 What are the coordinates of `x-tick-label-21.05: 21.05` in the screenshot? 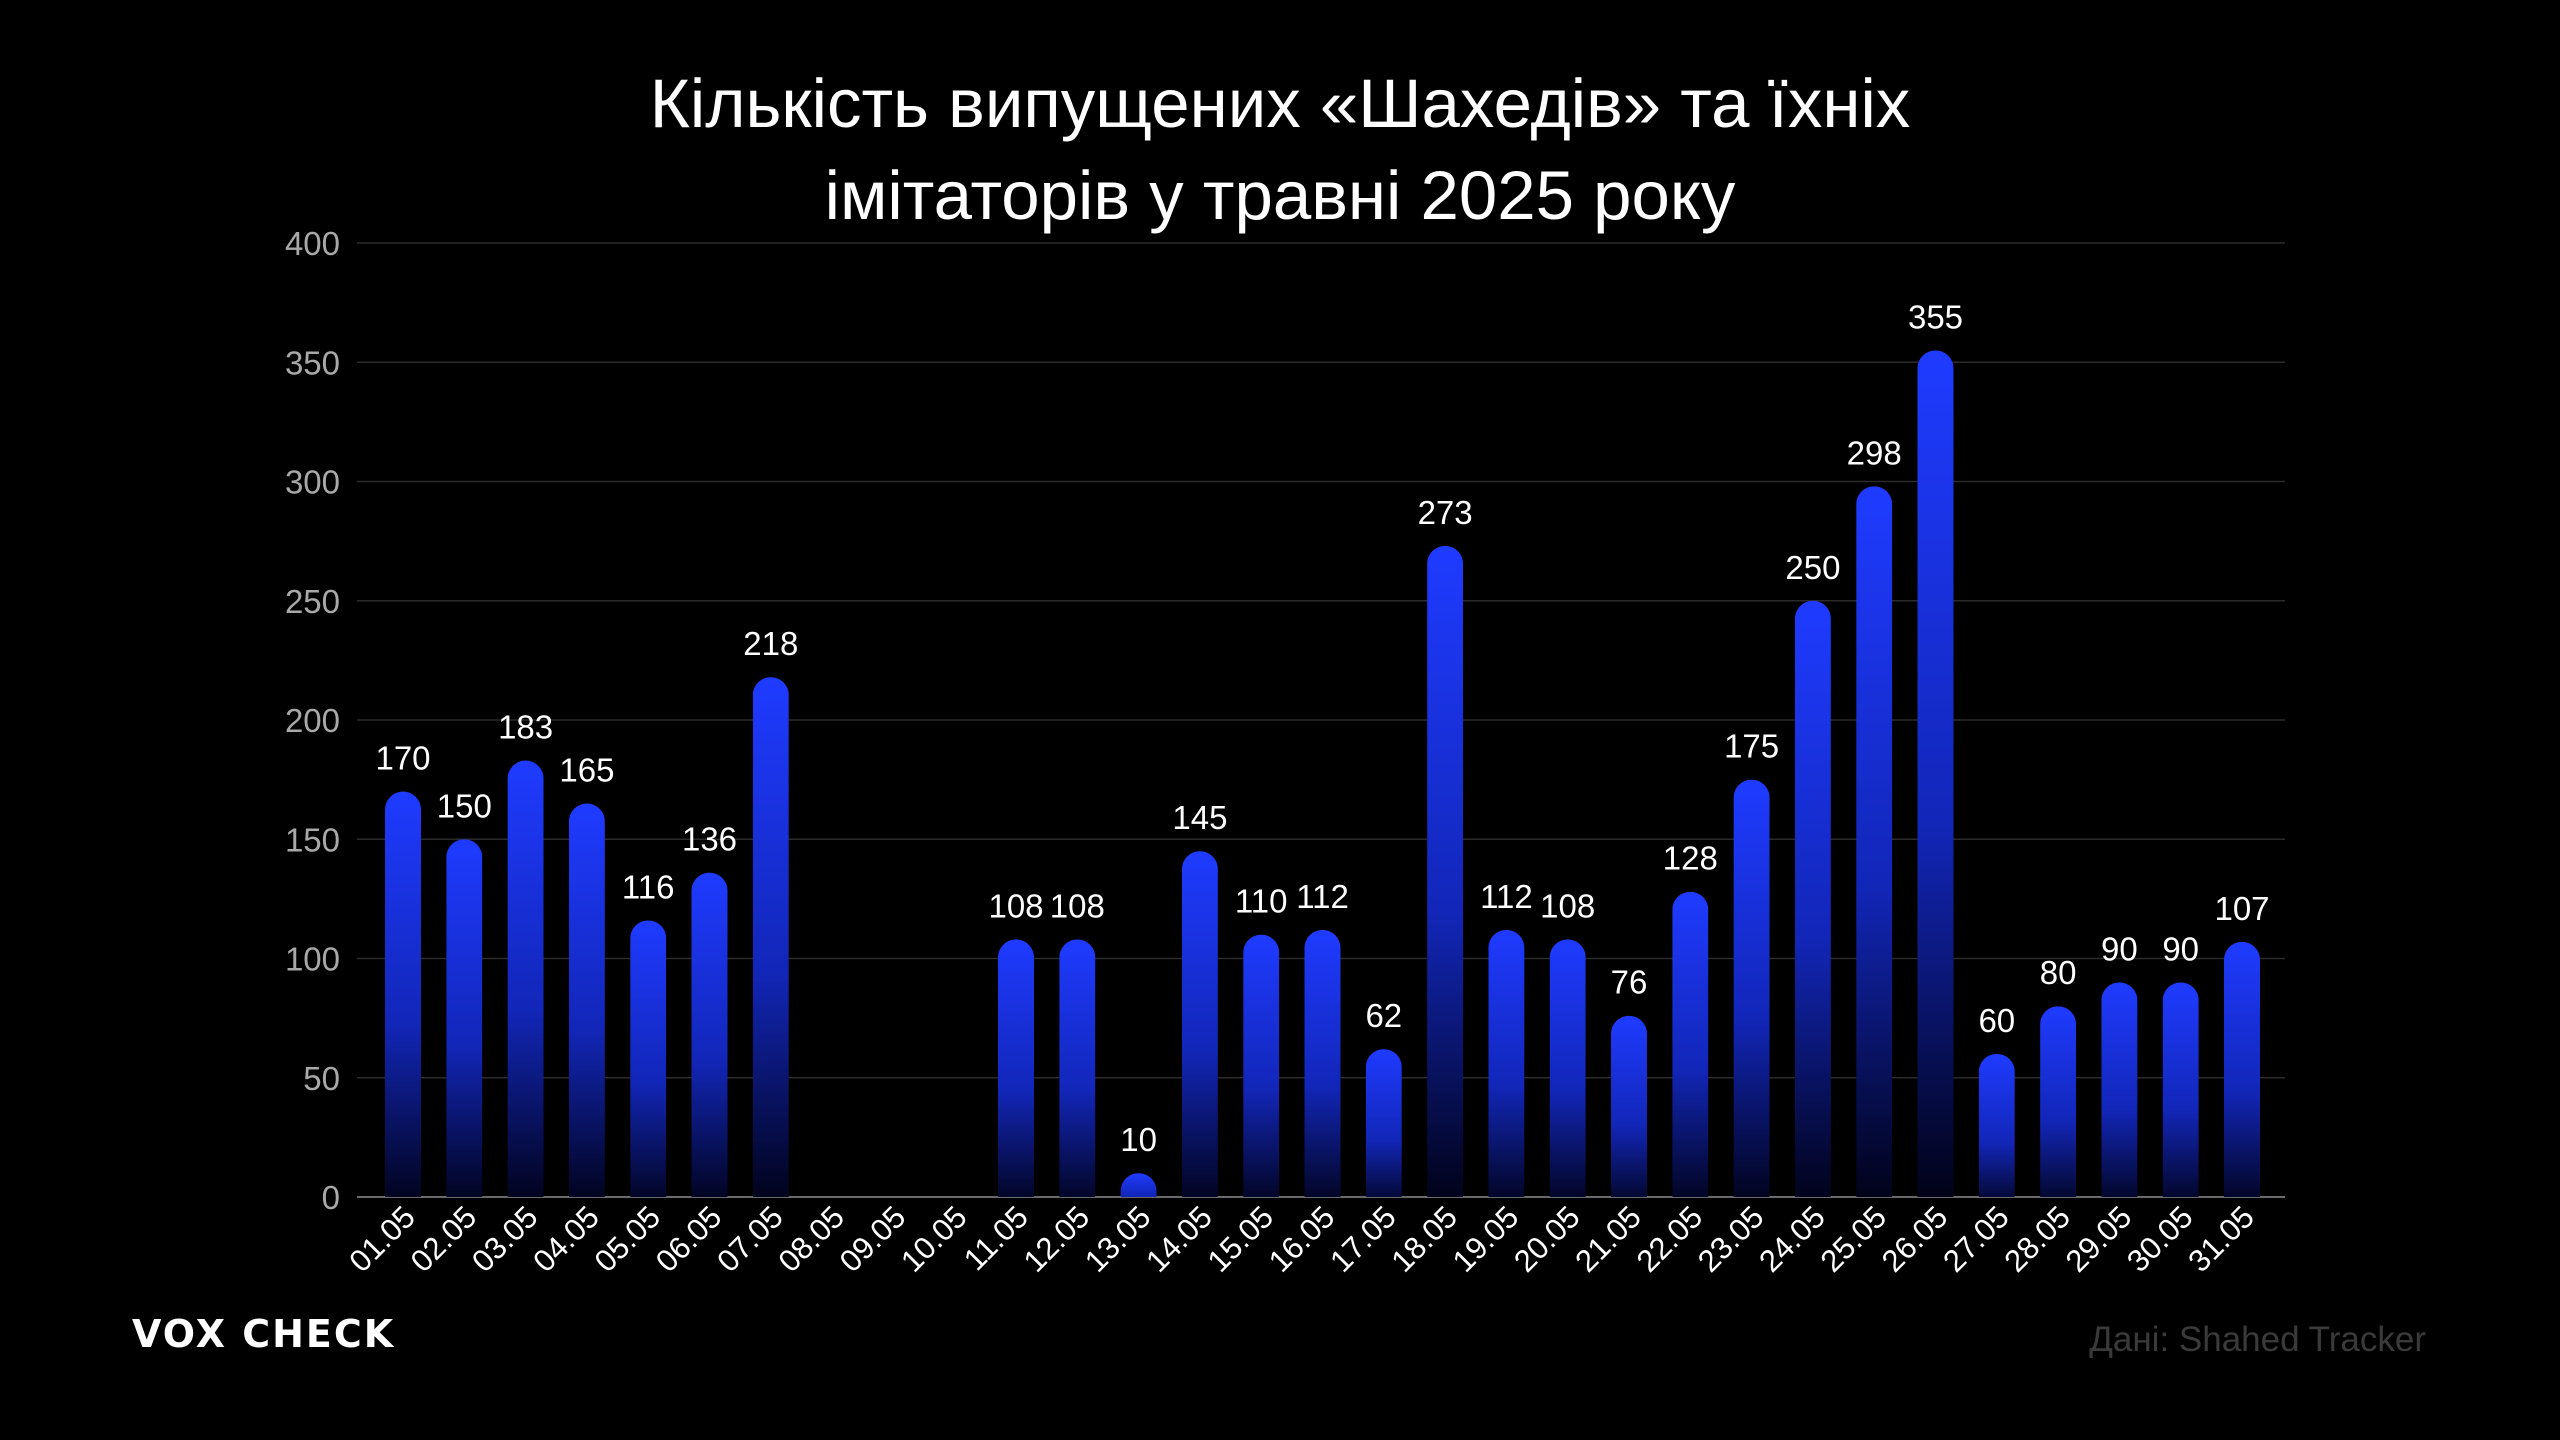 It's located at (1608, 1239).